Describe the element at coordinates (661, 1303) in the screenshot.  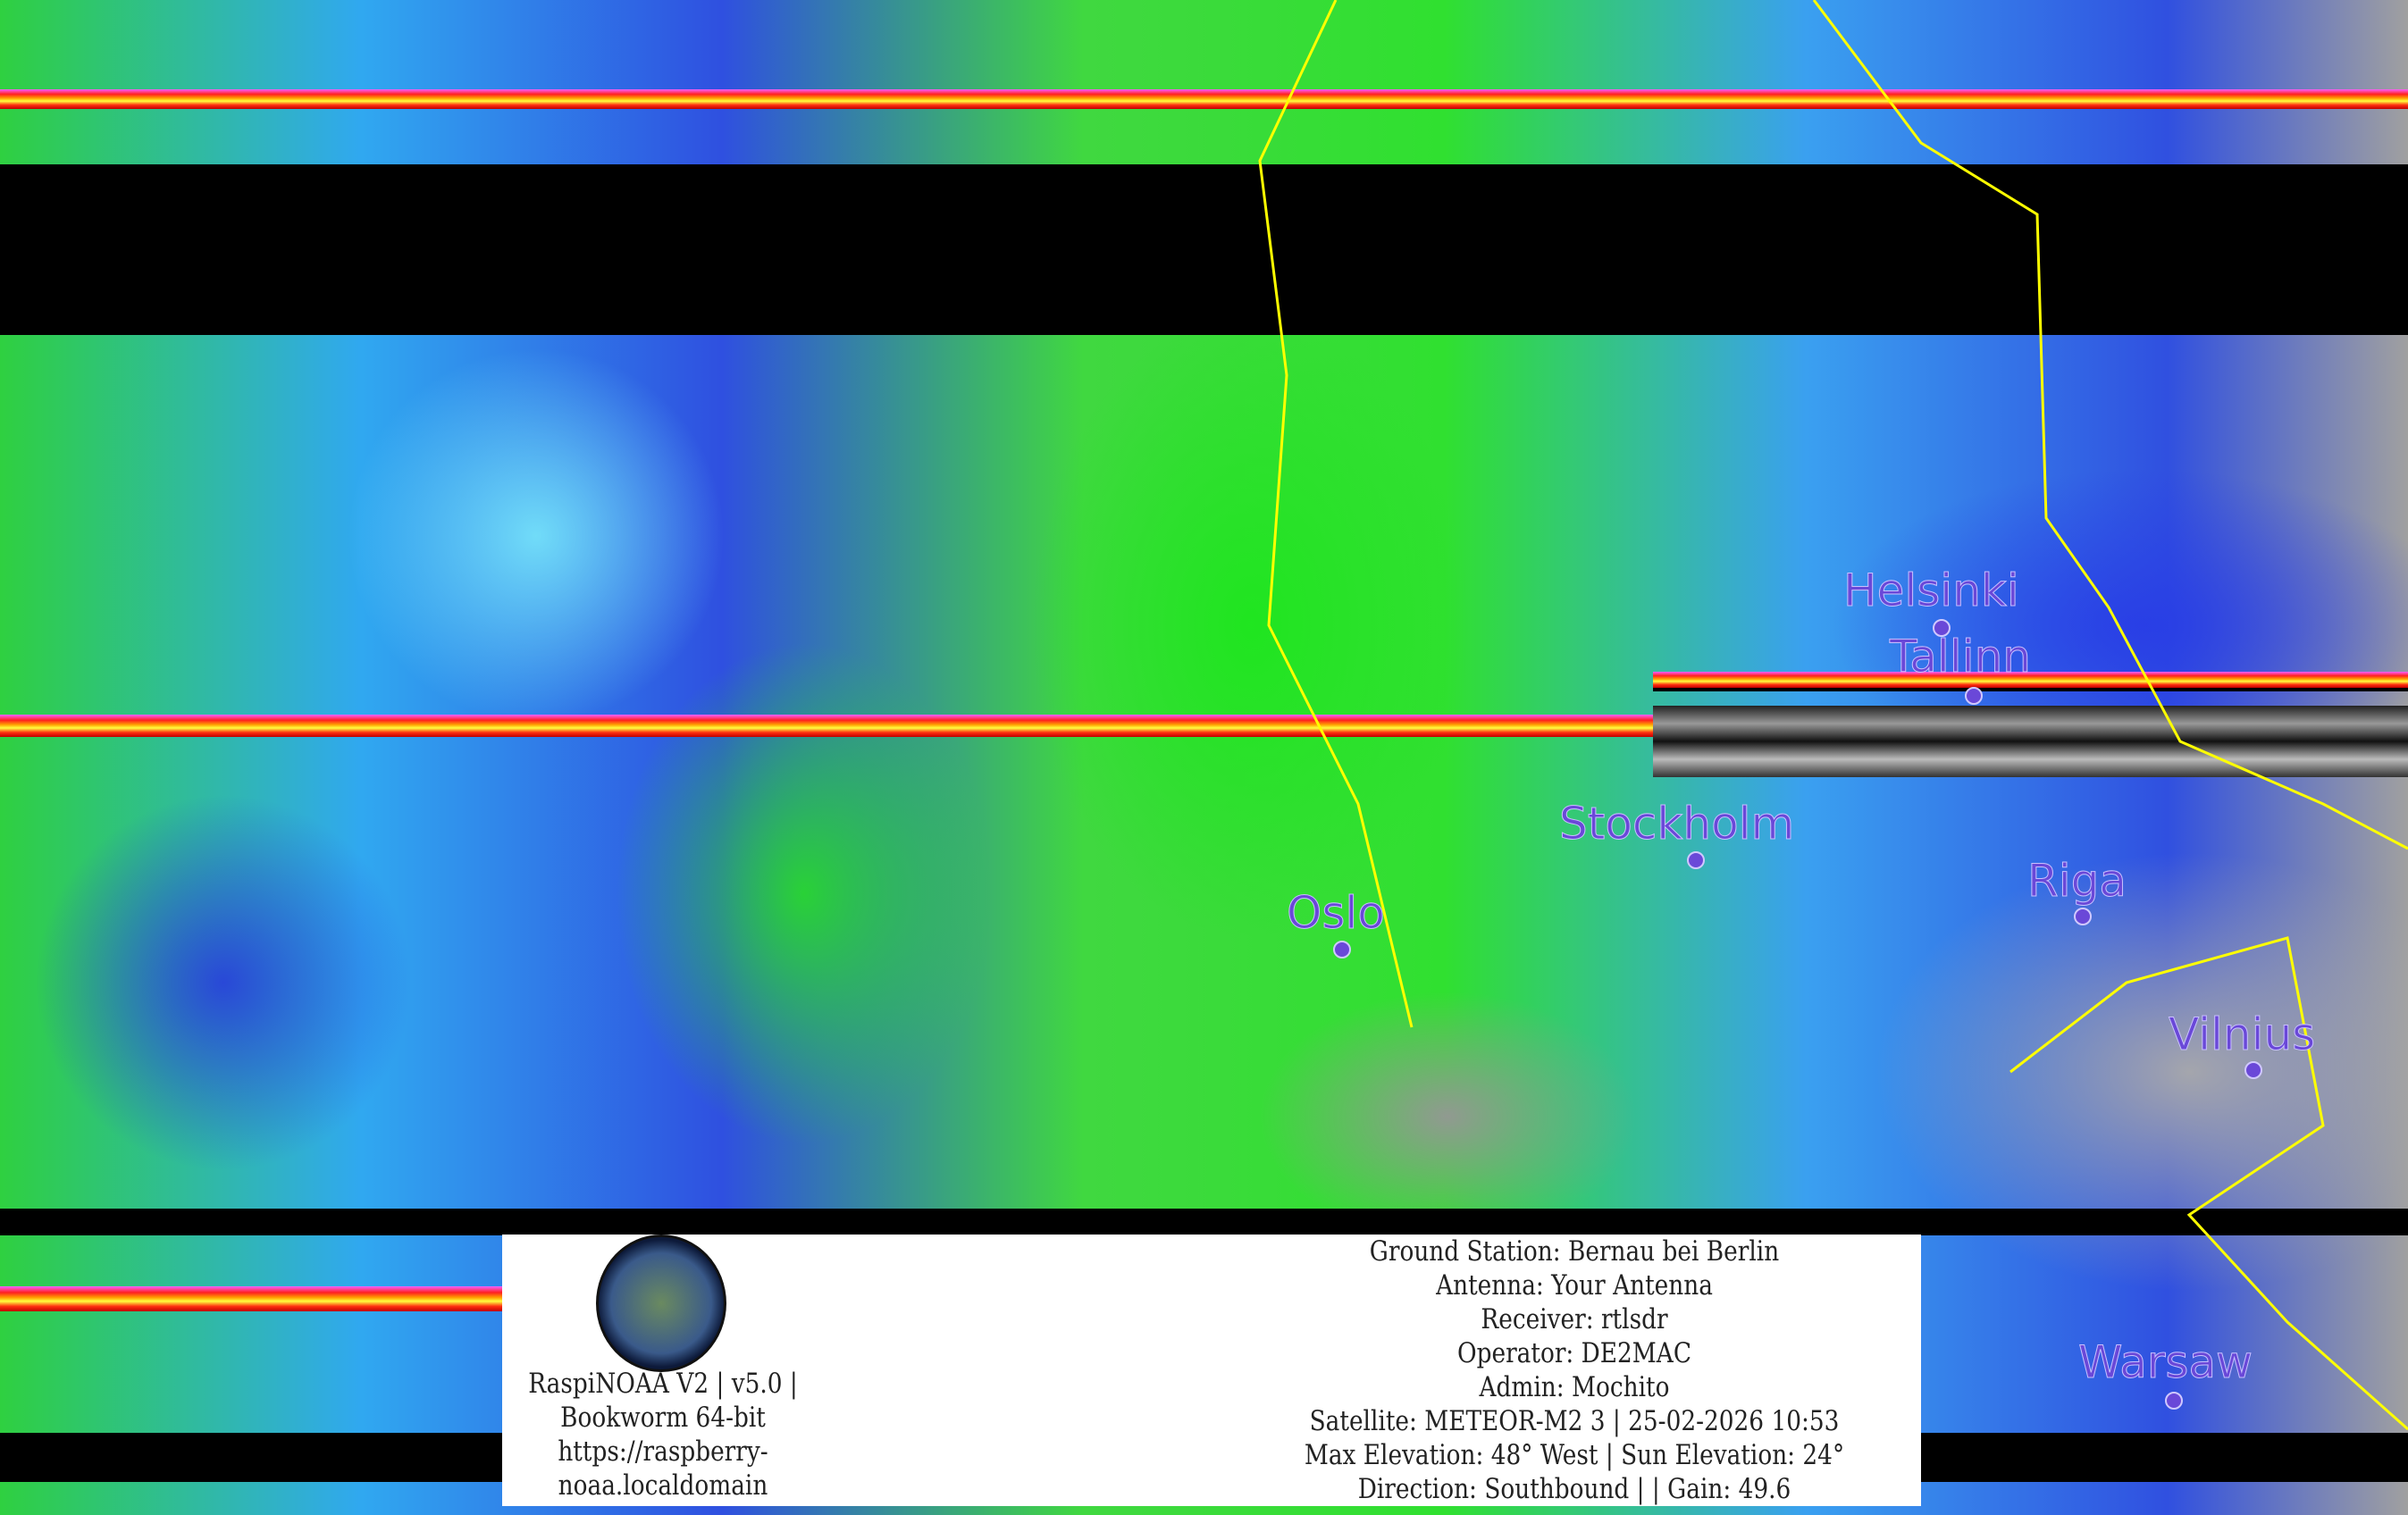
I see `raspinoaa-logo` at that location.